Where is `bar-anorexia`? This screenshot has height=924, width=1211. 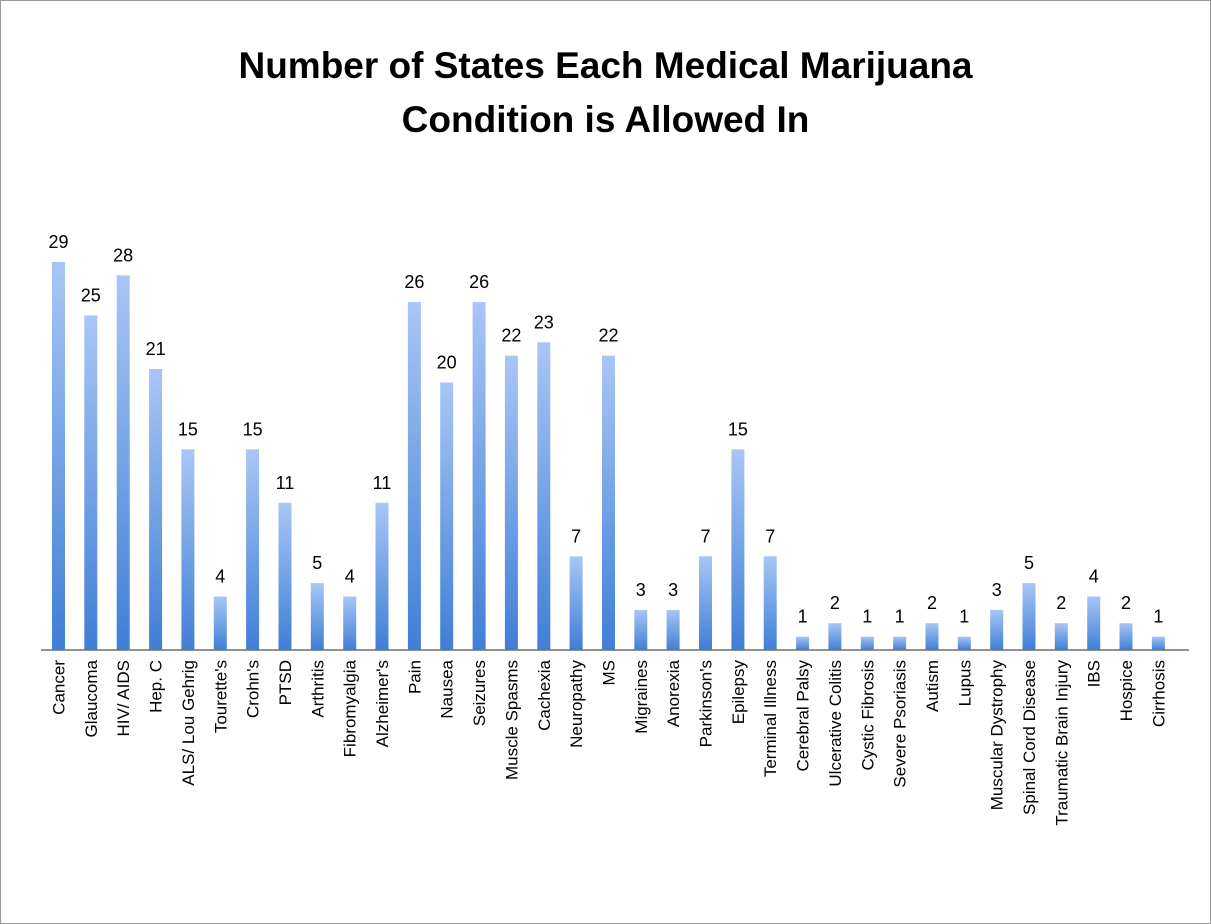 bar-anorexia is located at coordinates (673, 629).